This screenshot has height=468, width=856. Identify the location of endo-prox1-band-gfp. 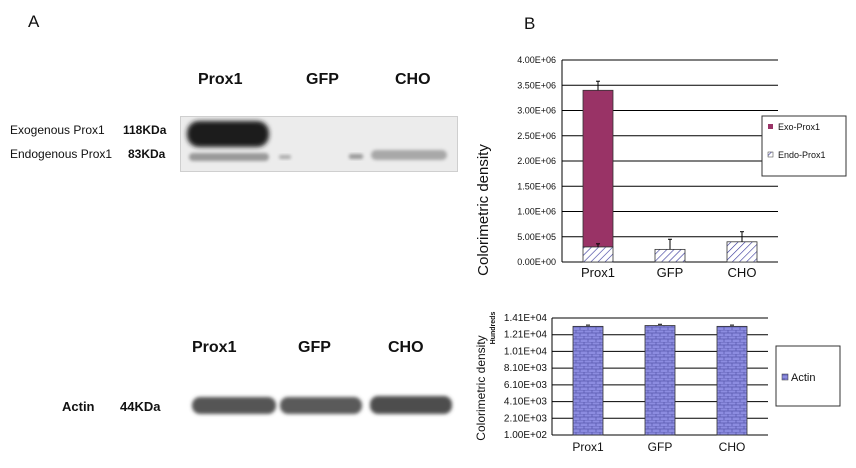
(285, 157).